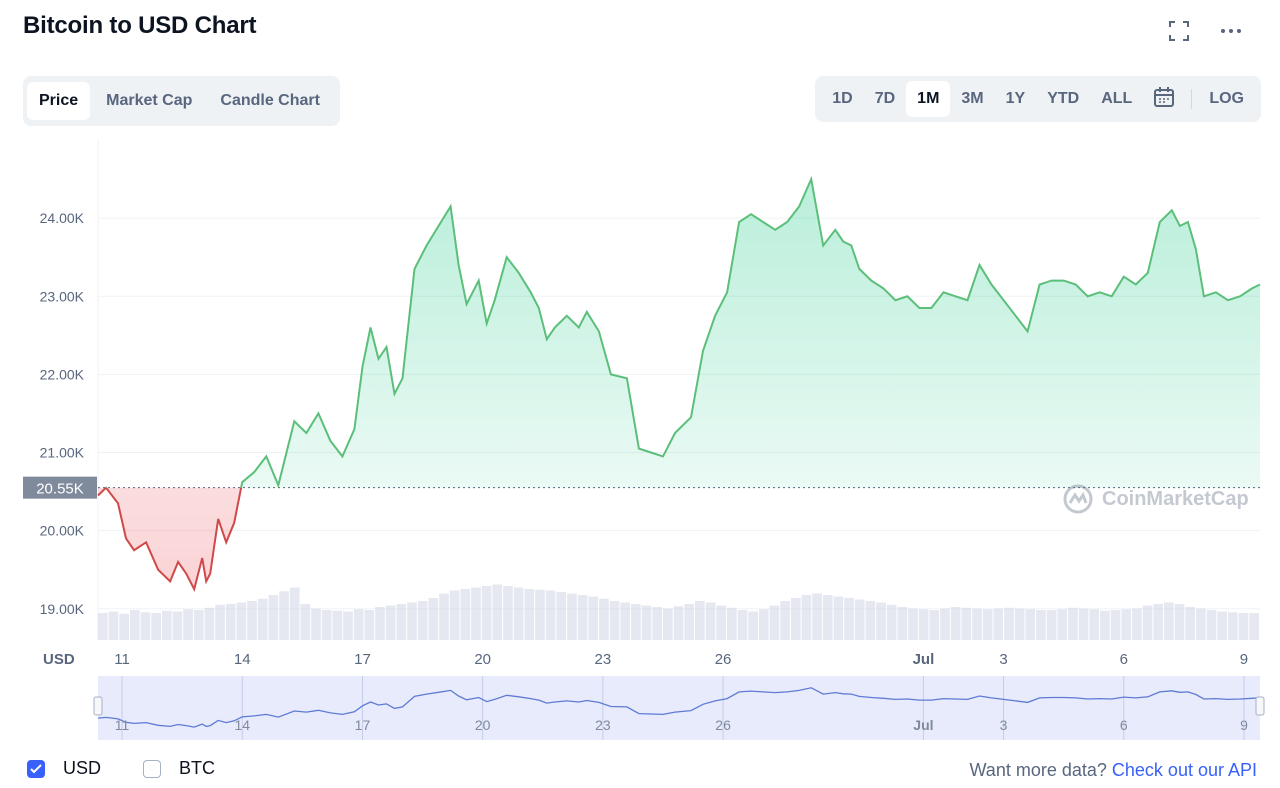 The width and height of the screenshot is (1280, 788). I want to click on x-tick-label: 20, so click(482, 659).